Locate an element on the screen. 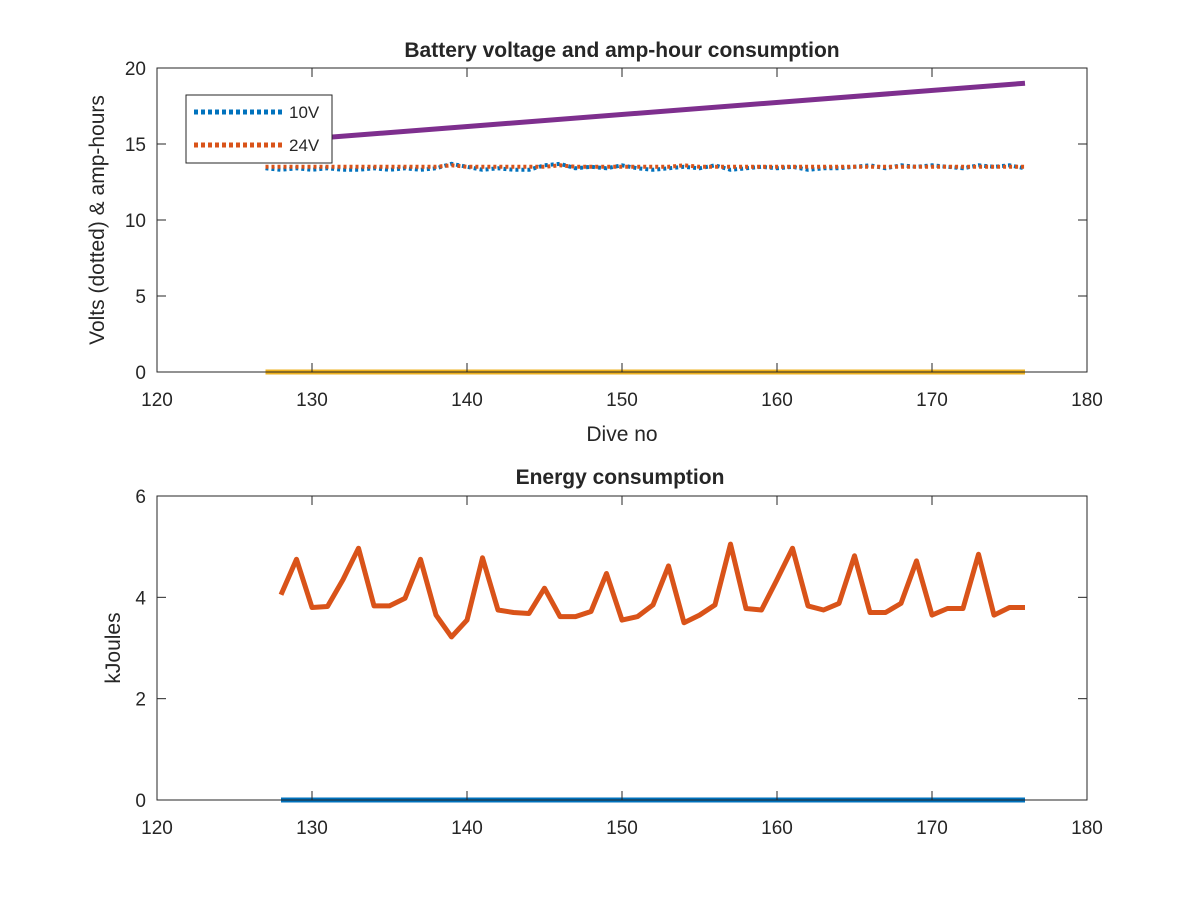  voltage-x-tick-label: 140 is located at coordinates (467, 400).